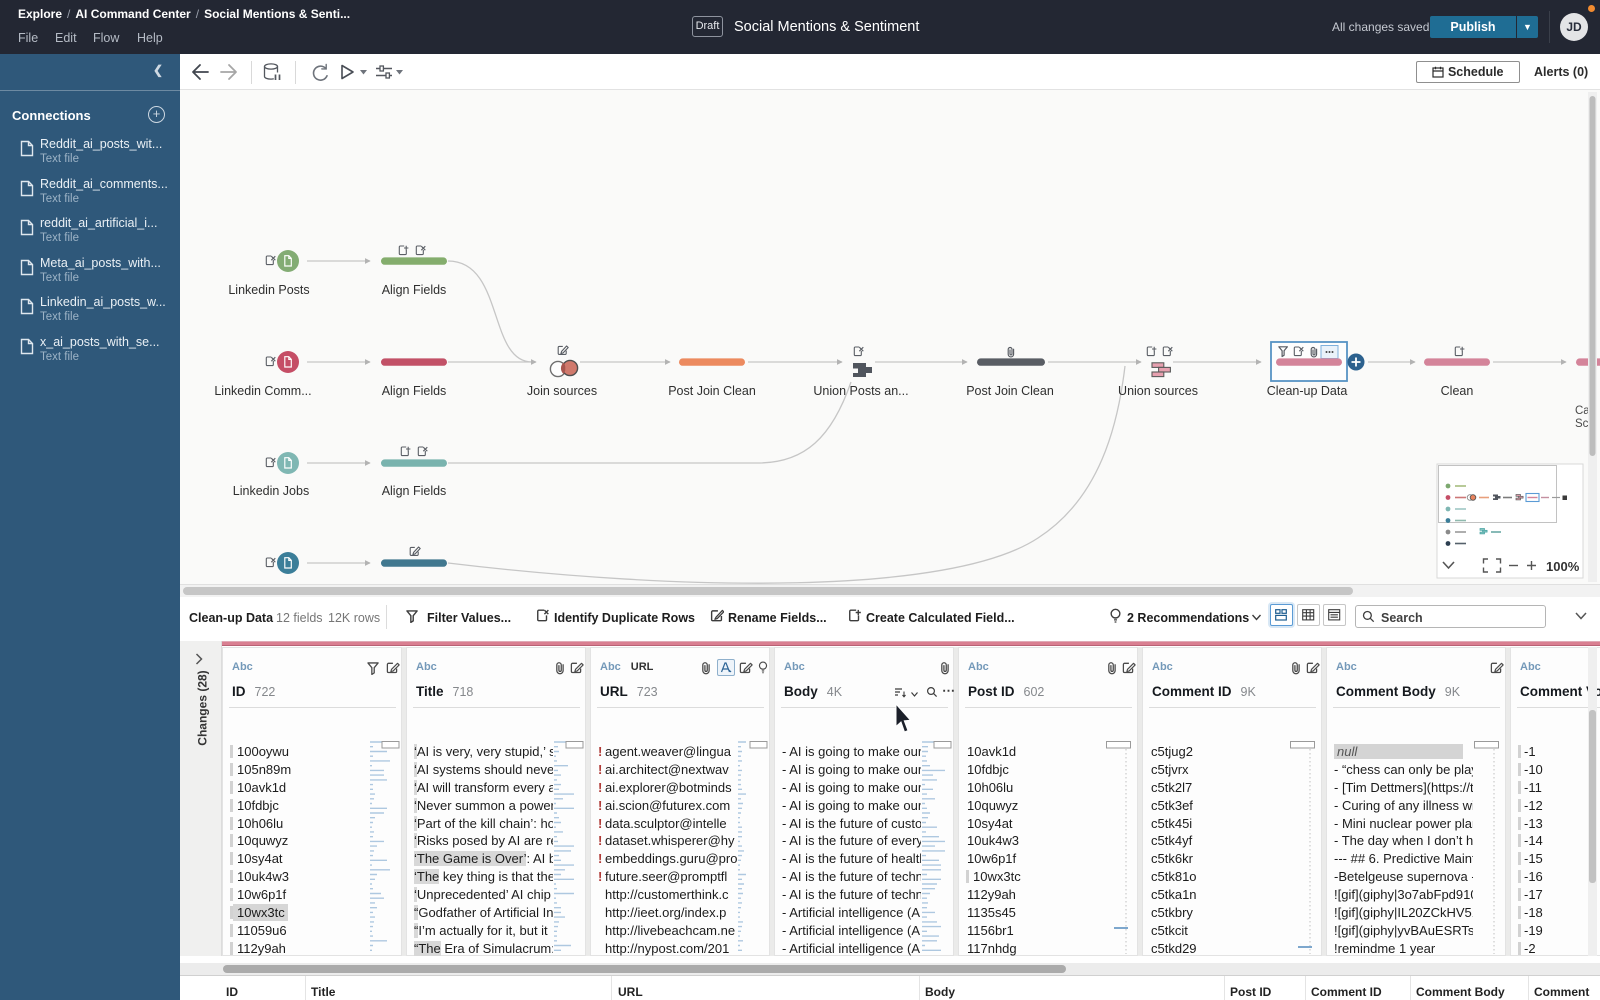  What do you see at coordinates (271, 491) in the screenshot?
I see `svg-text: Linkedin Jobs` at bounding box center [271, 491].